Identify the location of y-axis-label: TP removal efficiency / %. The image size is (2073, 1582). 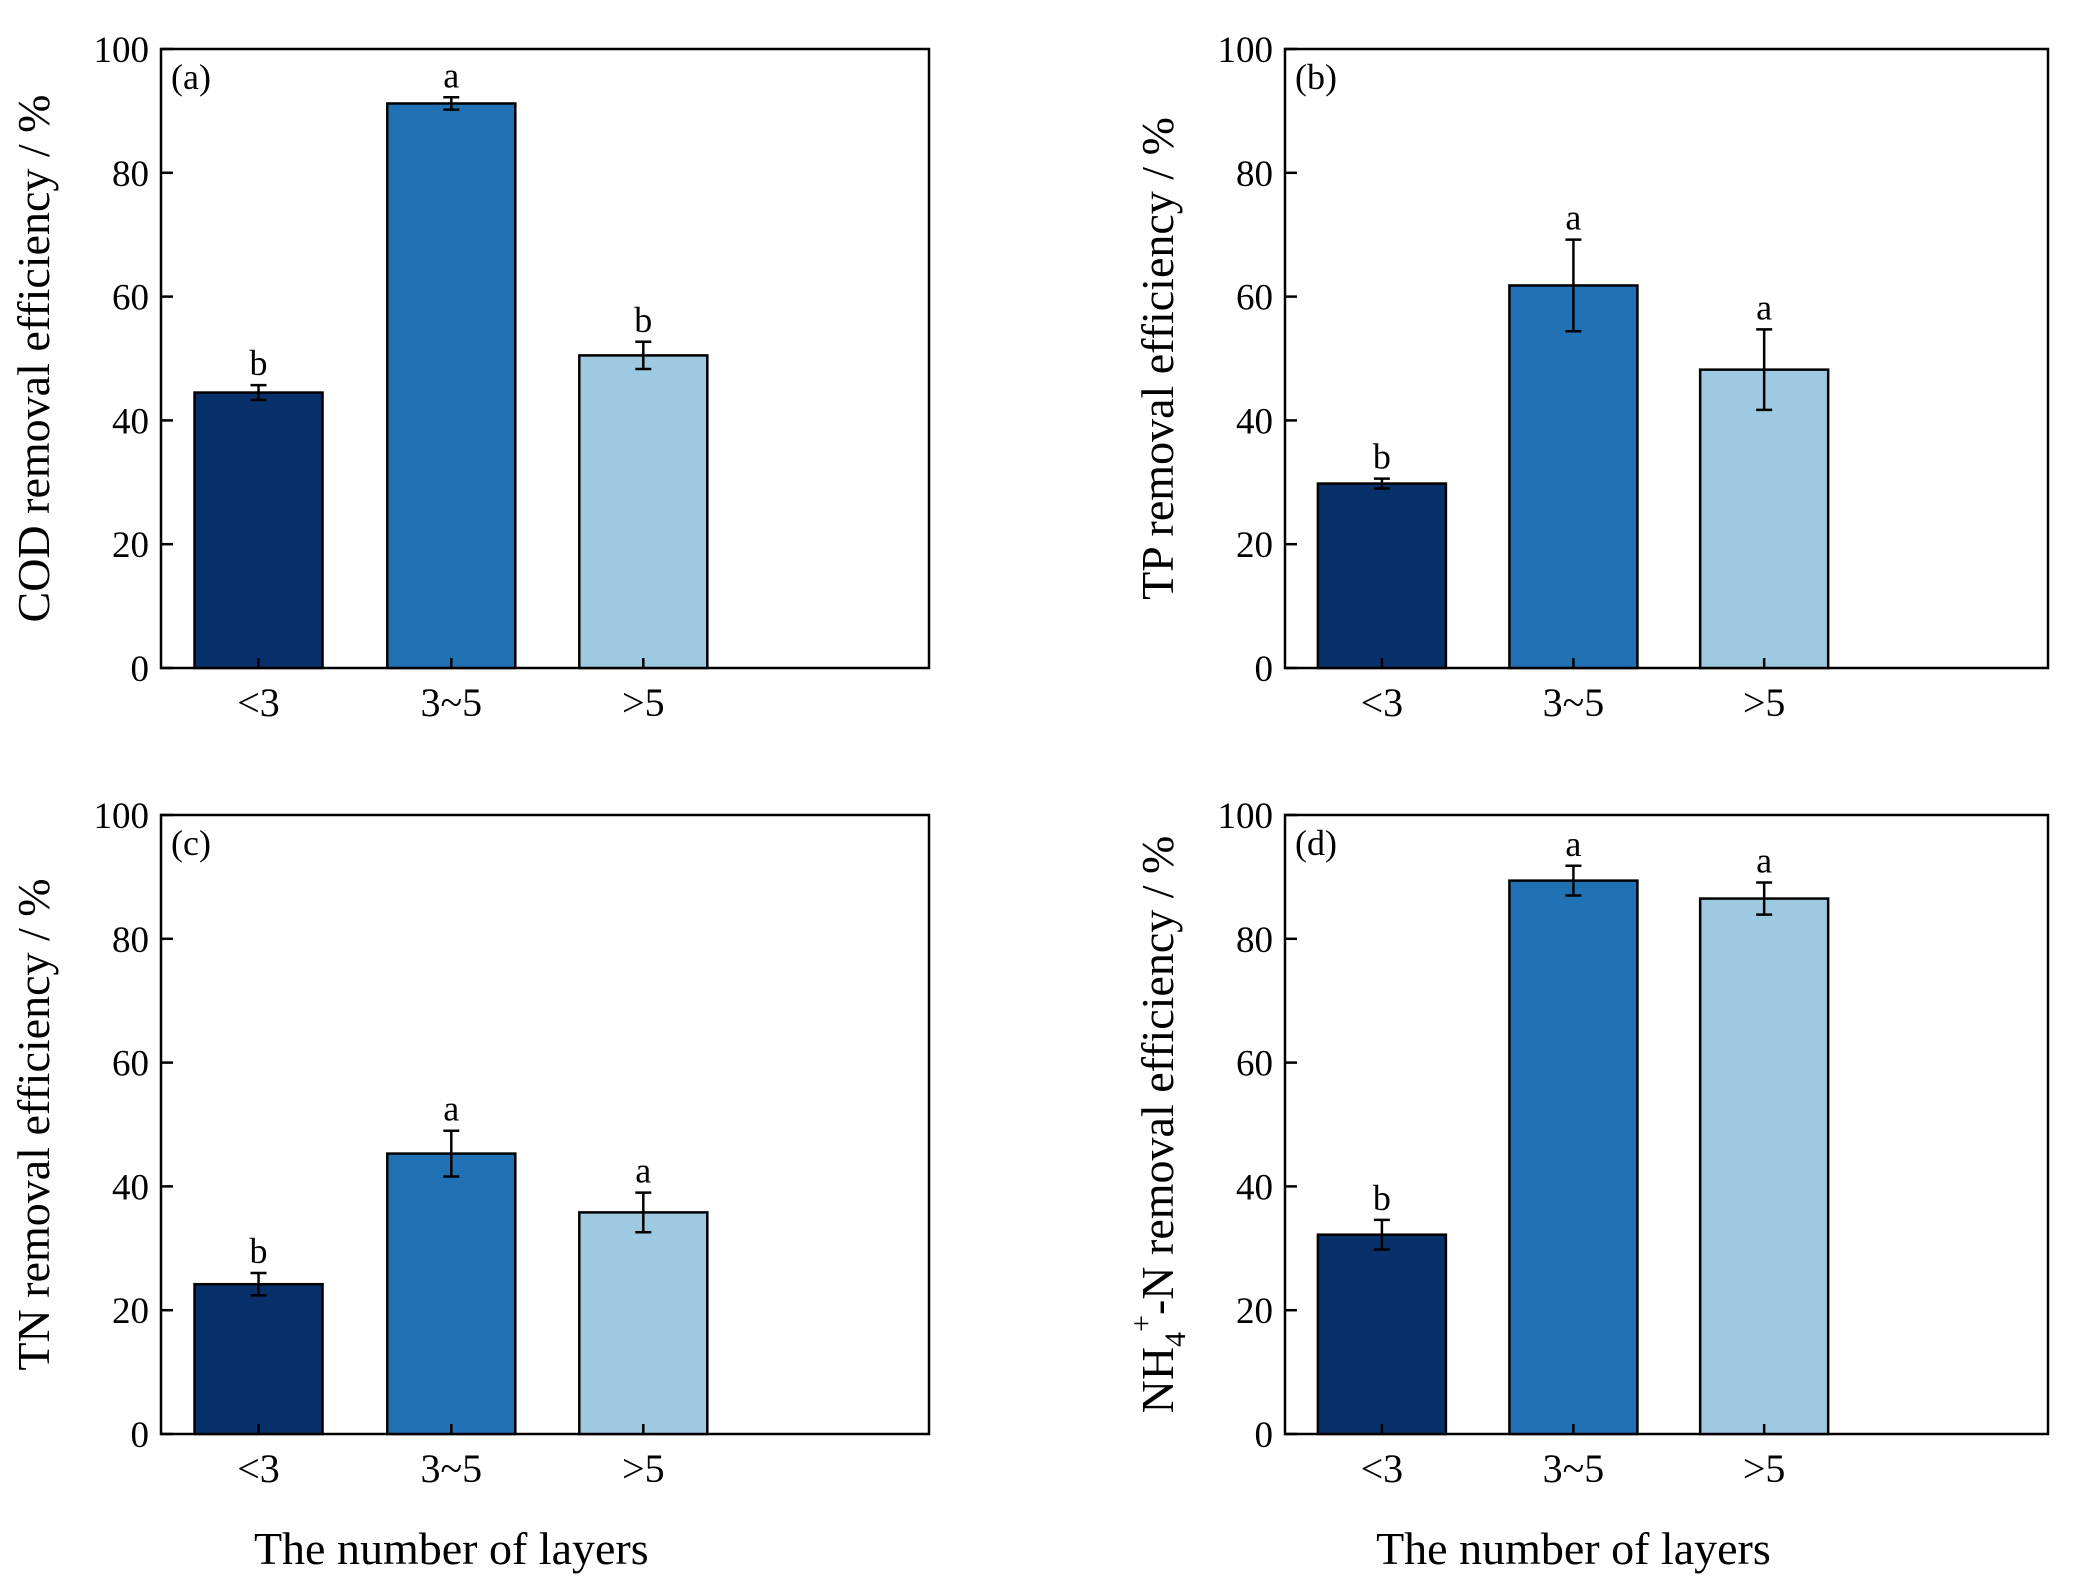
(1157, 358).